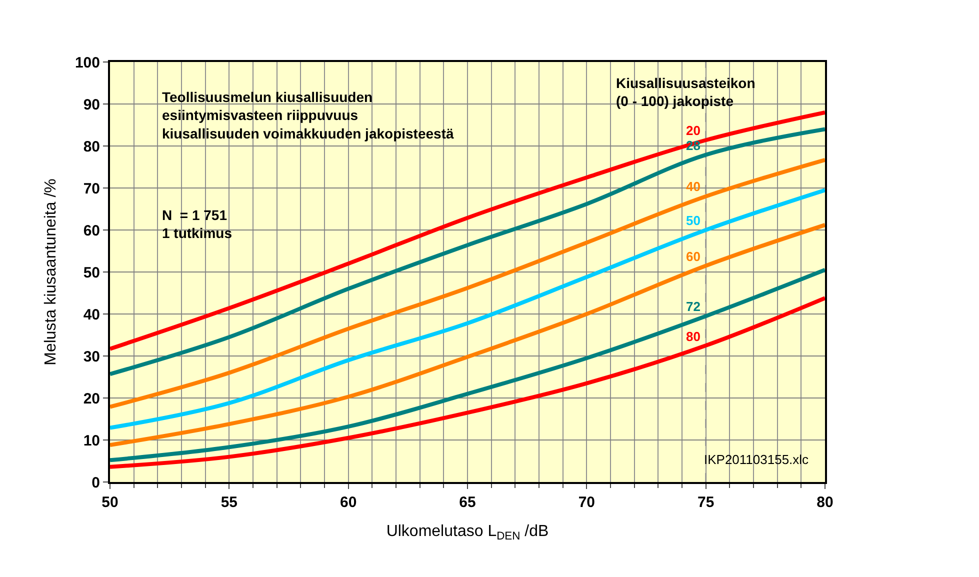 The image size is (979, 577). Describe the element at coordinates (757, 459) in the screenshot. I see `annotation: IKP201103155.xlc` at that location.